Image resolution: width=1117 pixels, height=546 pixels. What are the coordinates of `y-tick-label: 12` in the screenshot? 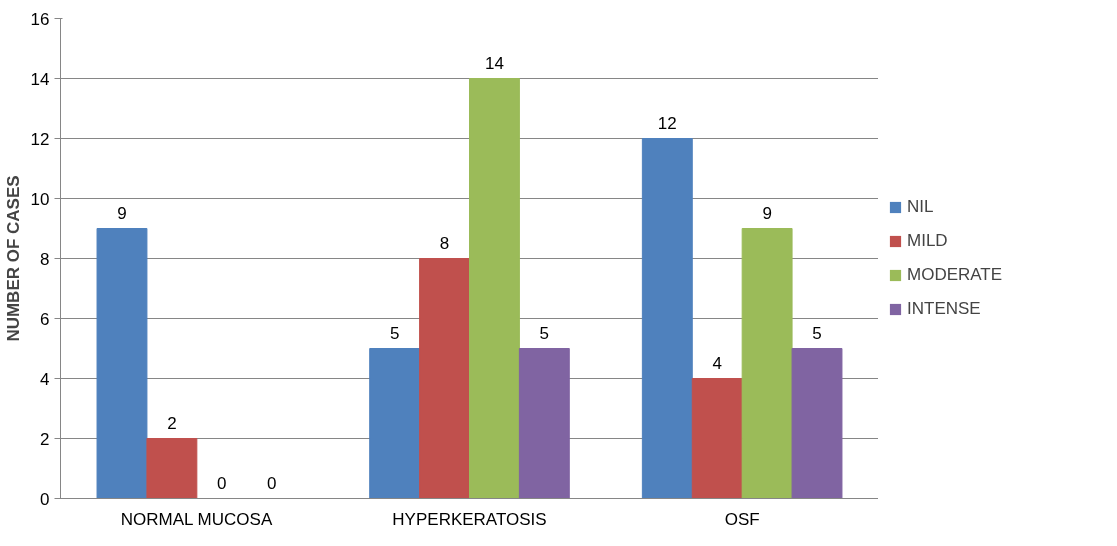 It's located at (40, 139).